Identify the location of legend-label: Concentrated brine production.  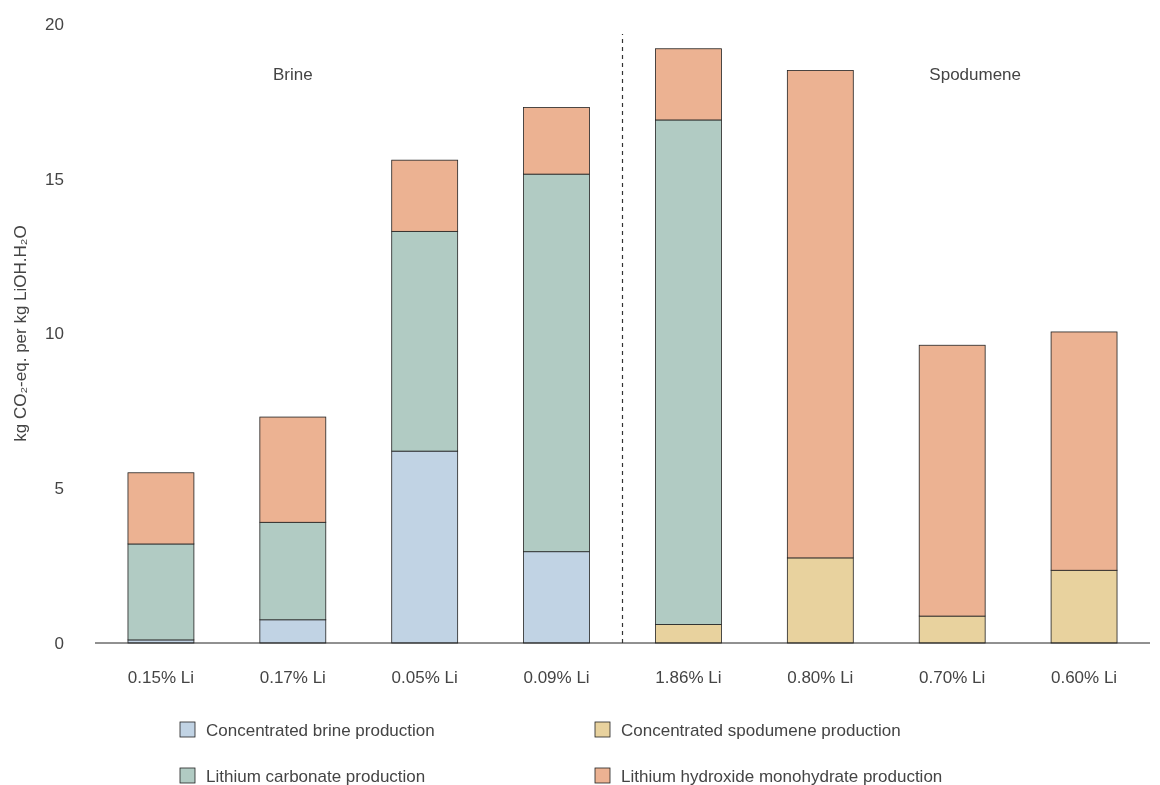
(320, 730).